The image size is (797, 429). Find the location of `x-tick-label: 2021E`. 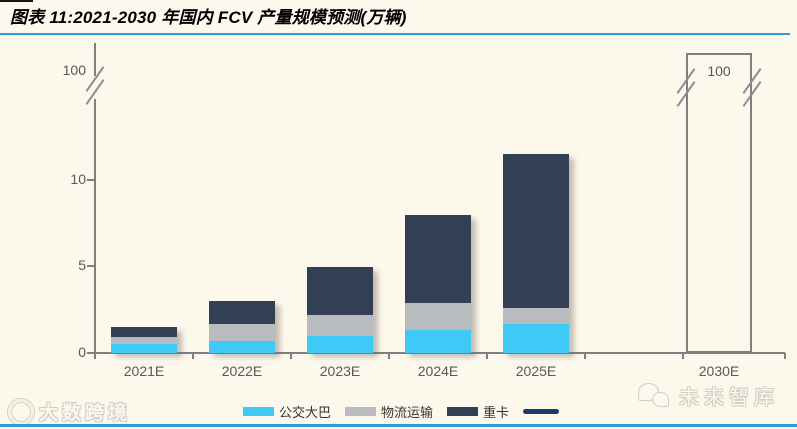

x-tick-label: 2021E is located at coordinates (144, 371).